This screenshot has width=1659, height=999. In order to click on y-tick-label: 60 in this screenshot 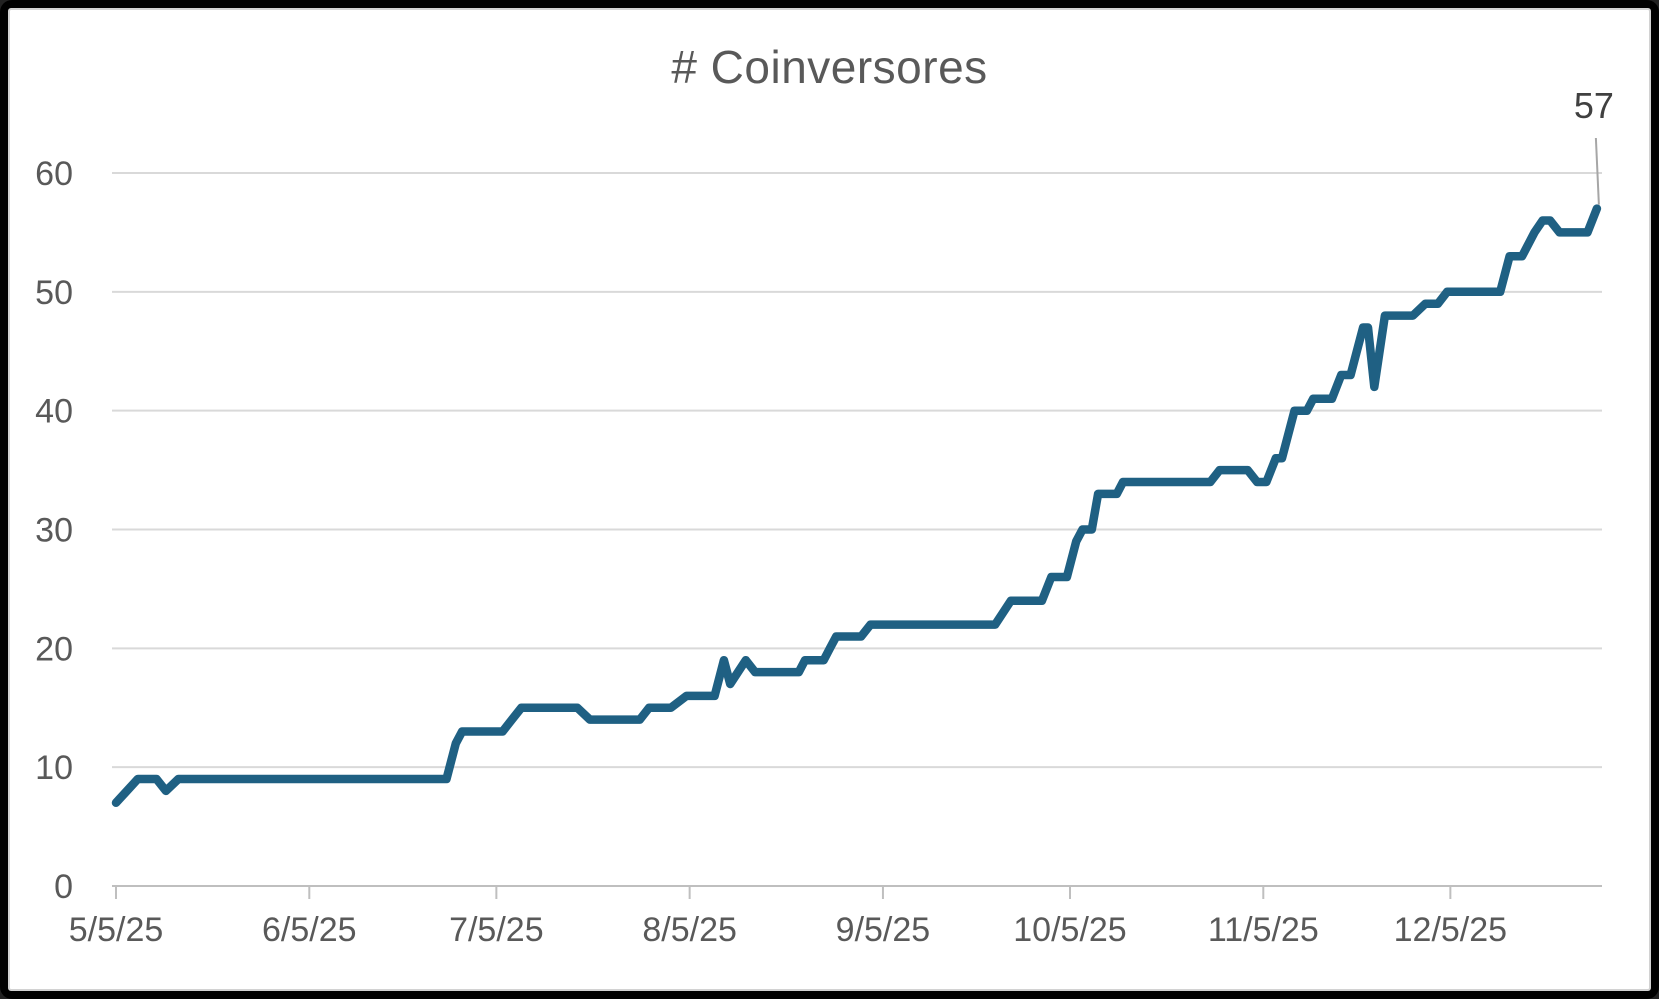, I will do `click(54, 174)`.